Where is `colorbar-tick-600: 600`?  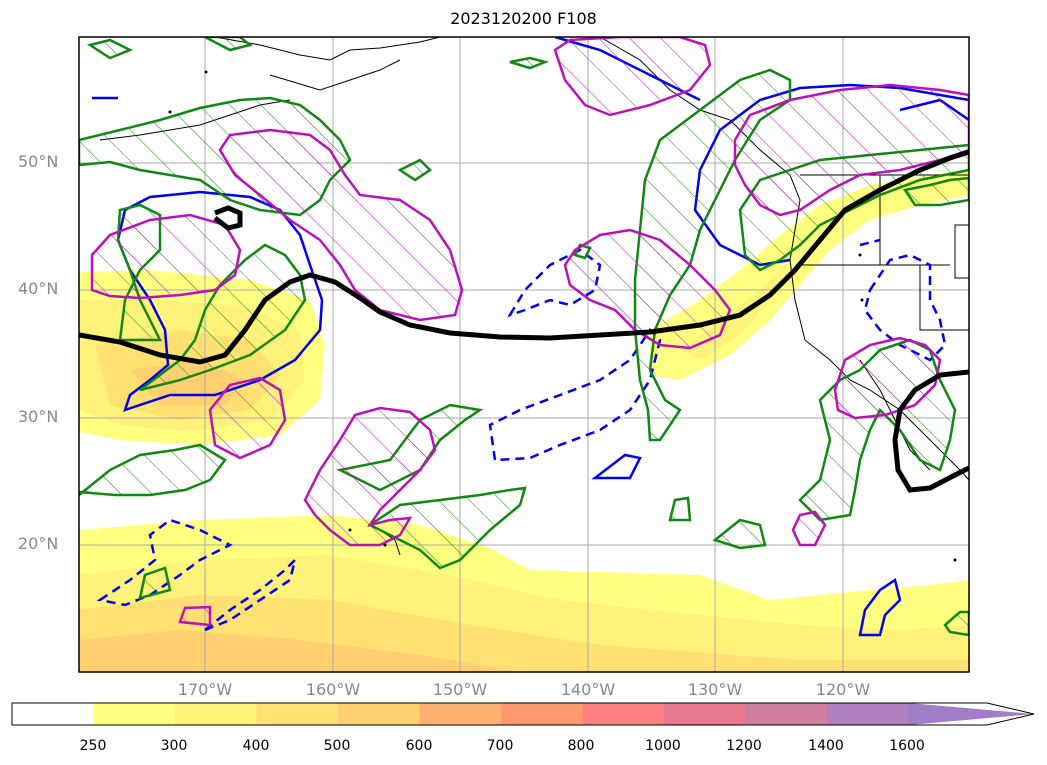
colorbar-tick-600: 600 is located at coordinates (419, 746).